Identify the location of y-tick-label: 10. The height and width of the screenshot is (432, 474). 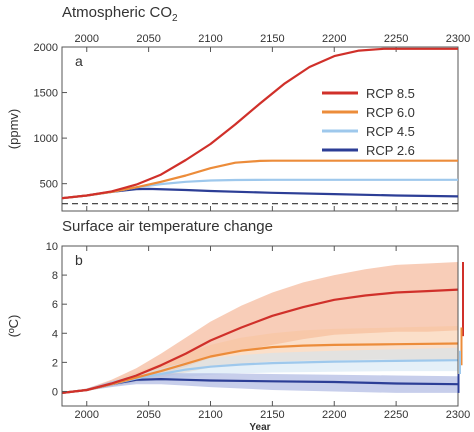
(52, 247).